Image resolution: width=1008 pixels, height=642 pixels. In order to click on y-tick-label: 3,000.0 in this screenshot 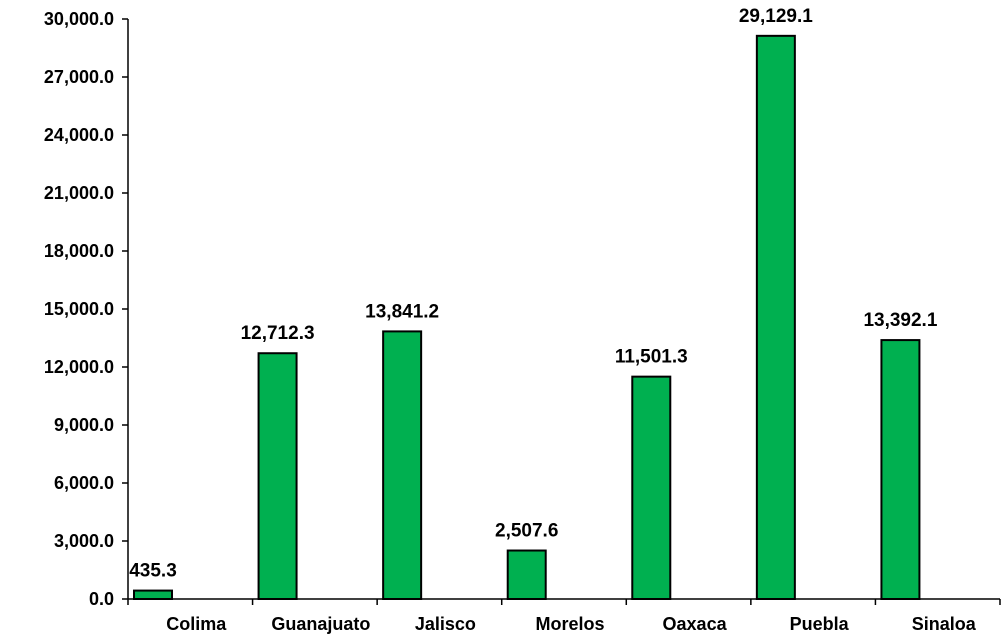, I will do `click(84, 541)`.